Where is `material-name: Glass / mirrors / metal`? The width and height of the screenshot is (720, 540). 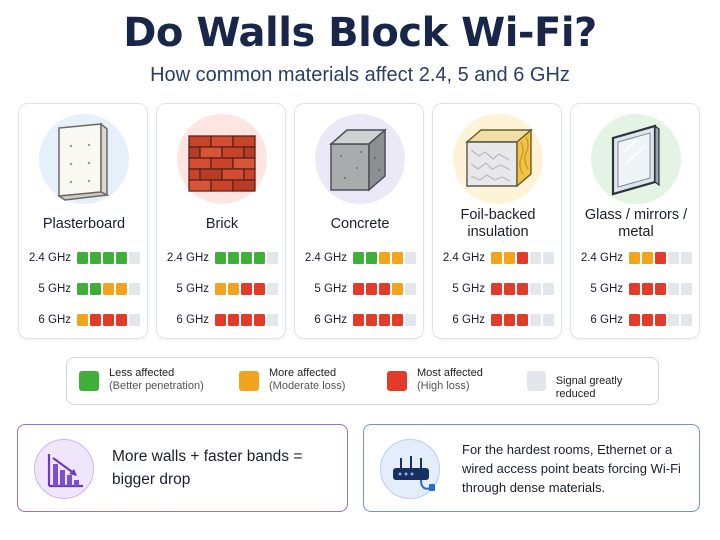 material-name: Glass / mirrors / metal is located at coordinates (636, 223).